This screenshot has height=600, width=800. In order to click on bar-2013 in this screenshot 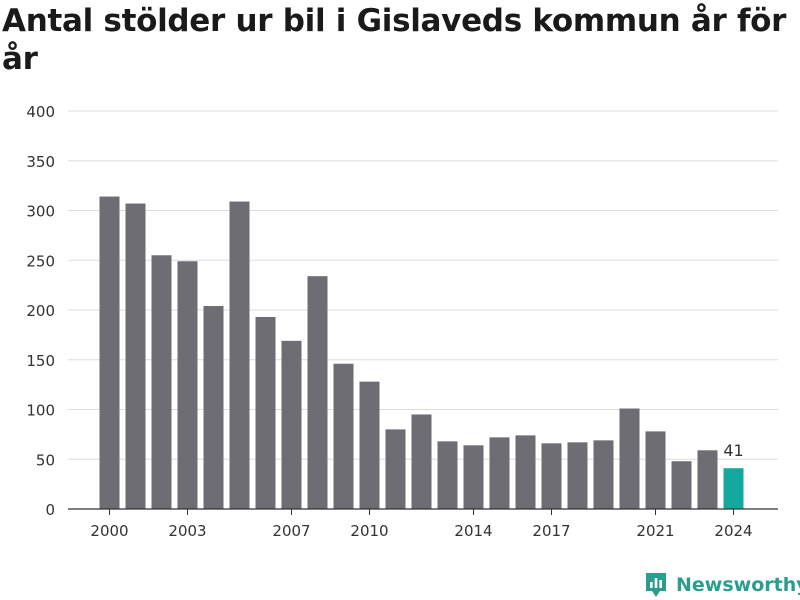, I will do `click(447, 475)`.